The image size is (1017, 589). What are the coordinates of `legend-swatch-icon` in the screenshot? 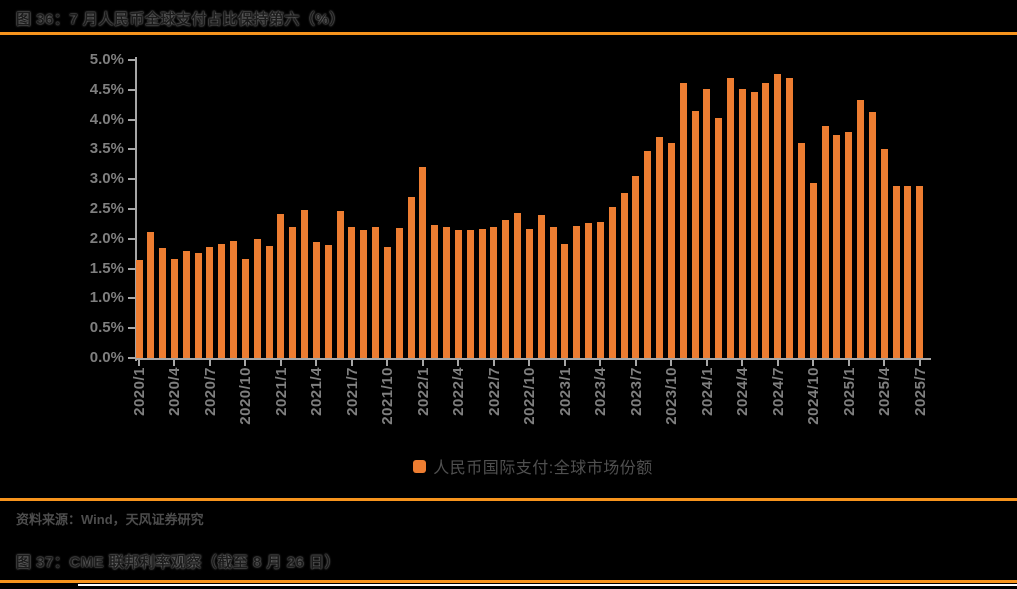 It's located at (420, 466).